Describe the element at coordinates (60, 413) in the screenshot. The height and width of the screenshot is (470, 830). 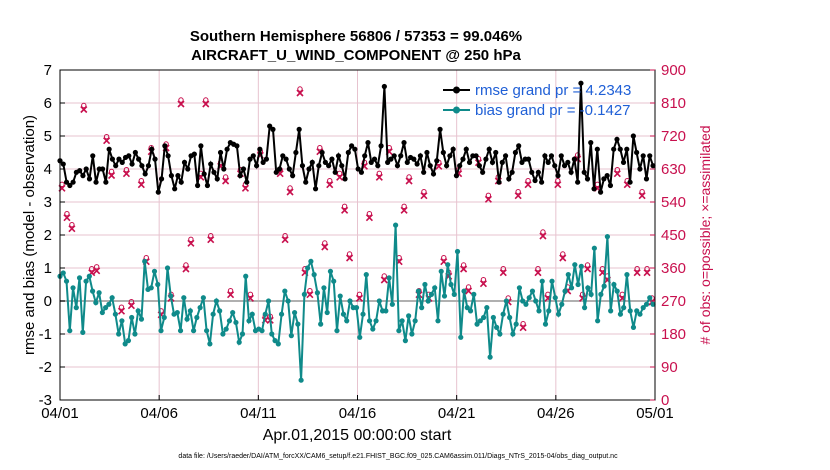
I see `x-tick-label: 04/01` at that location.